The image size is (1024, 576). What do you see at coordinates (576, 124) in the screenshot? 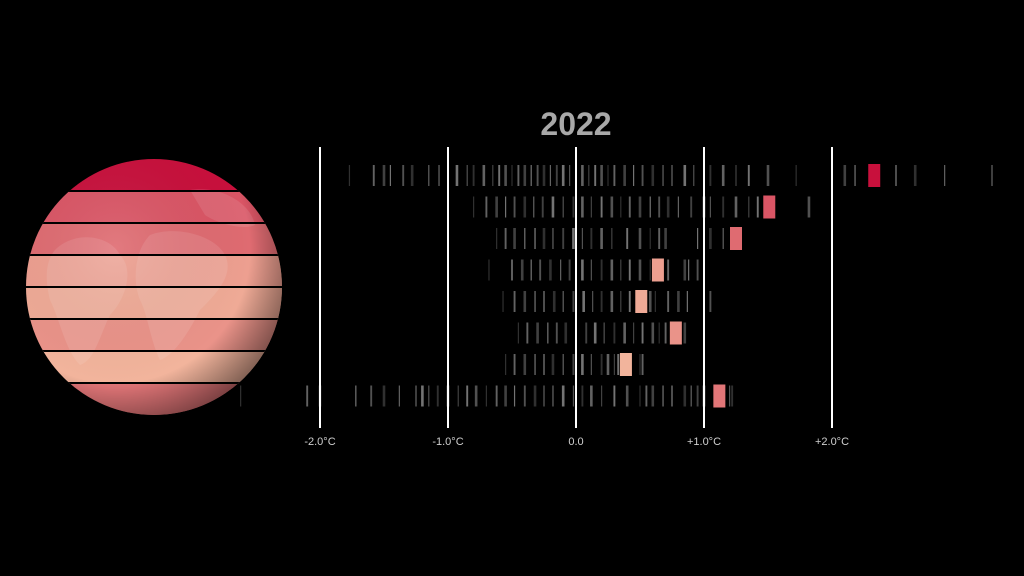
I see `year-title: 2022` at bounding box center [576, 124].